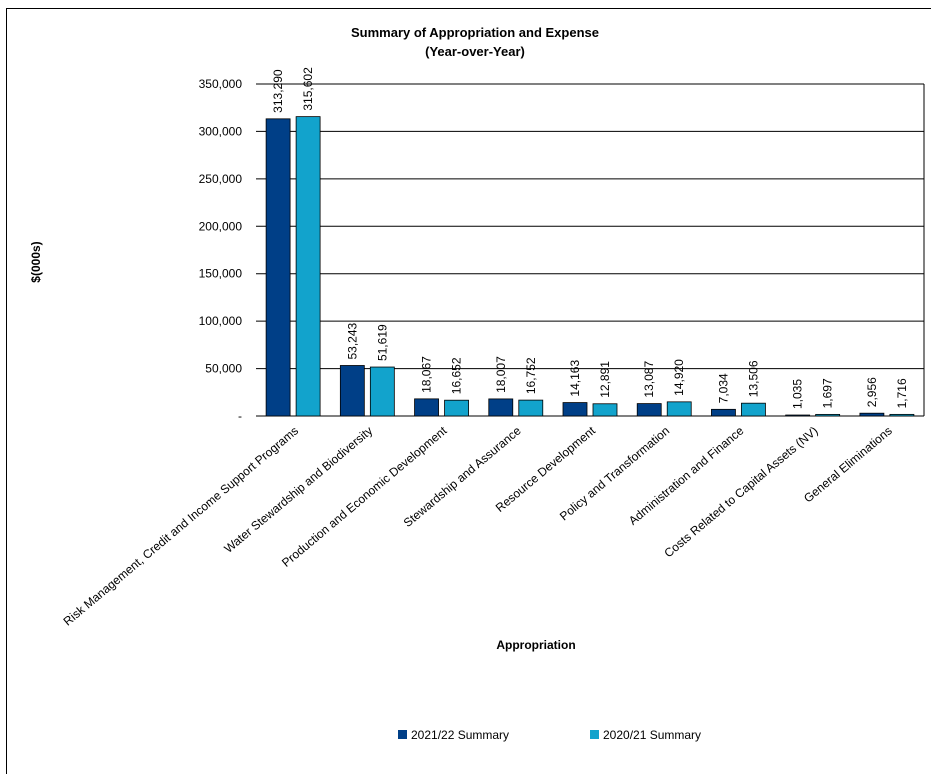 Image resolution: width=931 pixels, height=774 pixels. I want to click on data-label: 315,602, so click(308, 89).